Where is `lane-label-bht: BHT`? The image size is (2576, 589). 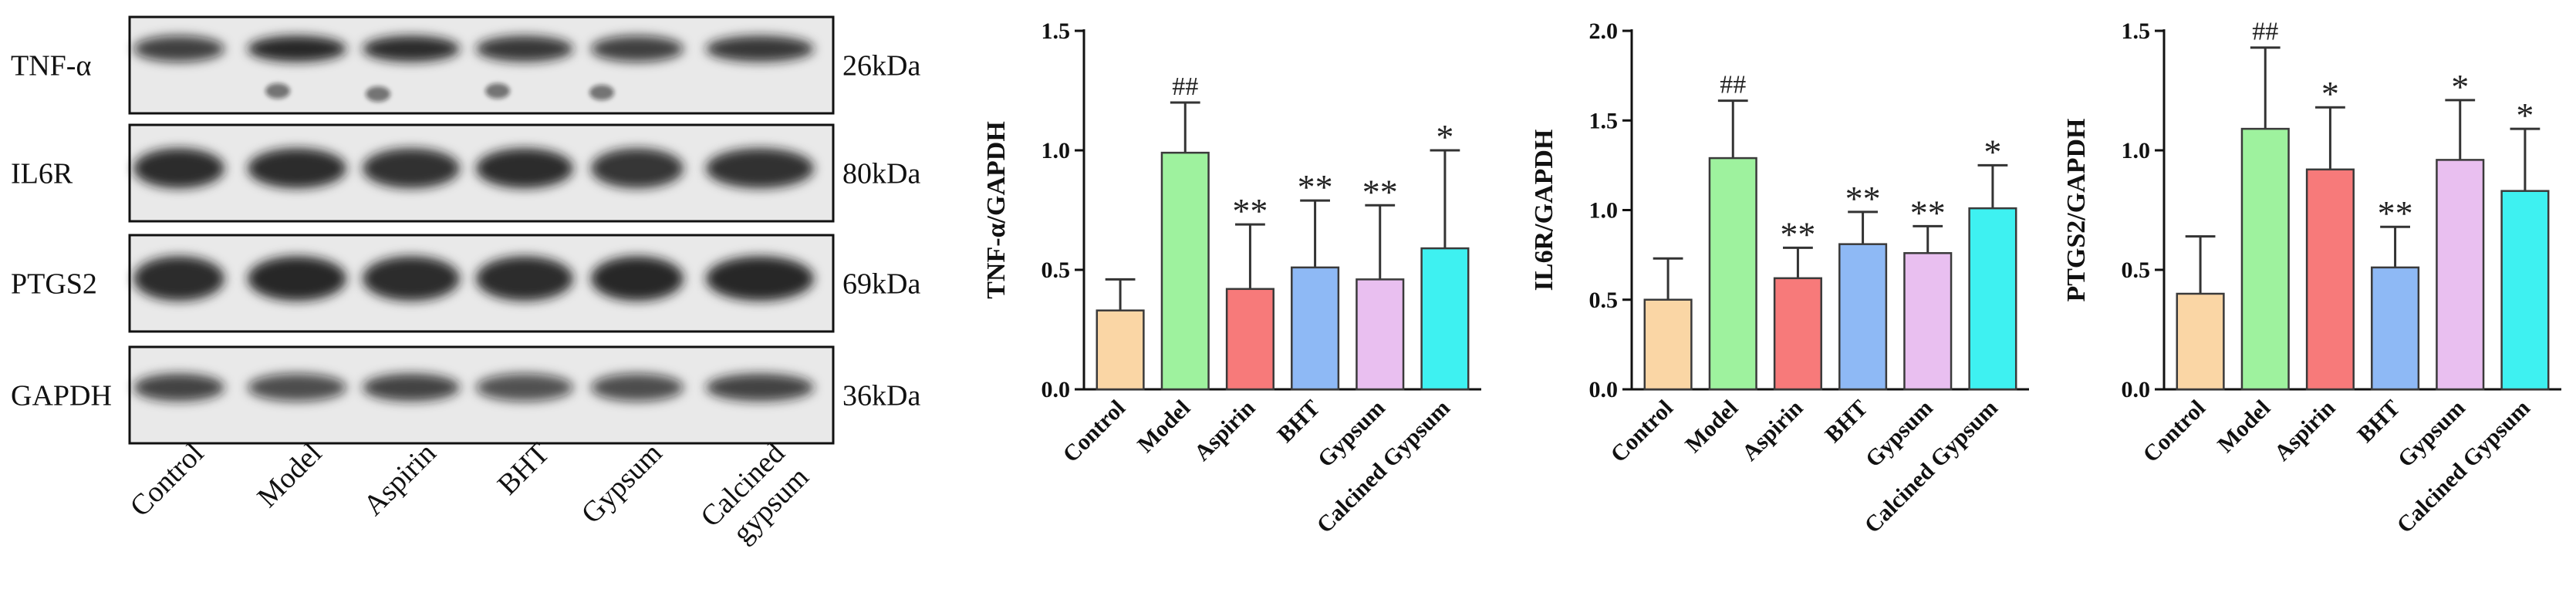 lane-label-bht: BHT is located at coordinates (523, 469).